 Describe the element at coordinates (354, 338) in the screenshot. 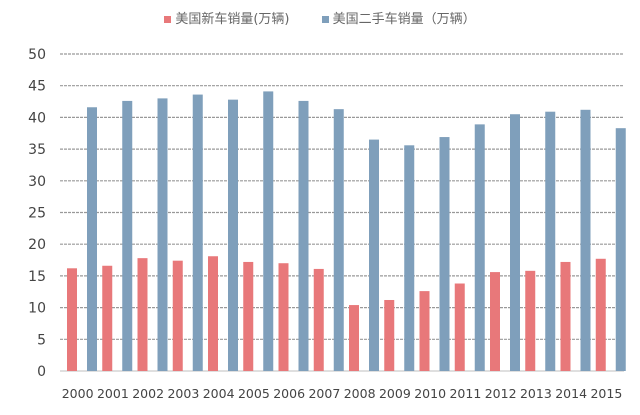

I see `bar-new-car-2008` at that location.